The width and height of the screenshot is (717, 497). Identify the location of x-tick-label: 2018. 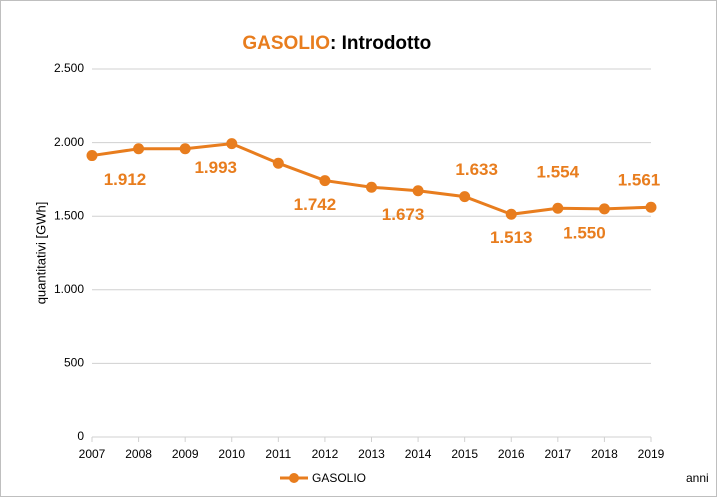
(604, 454).